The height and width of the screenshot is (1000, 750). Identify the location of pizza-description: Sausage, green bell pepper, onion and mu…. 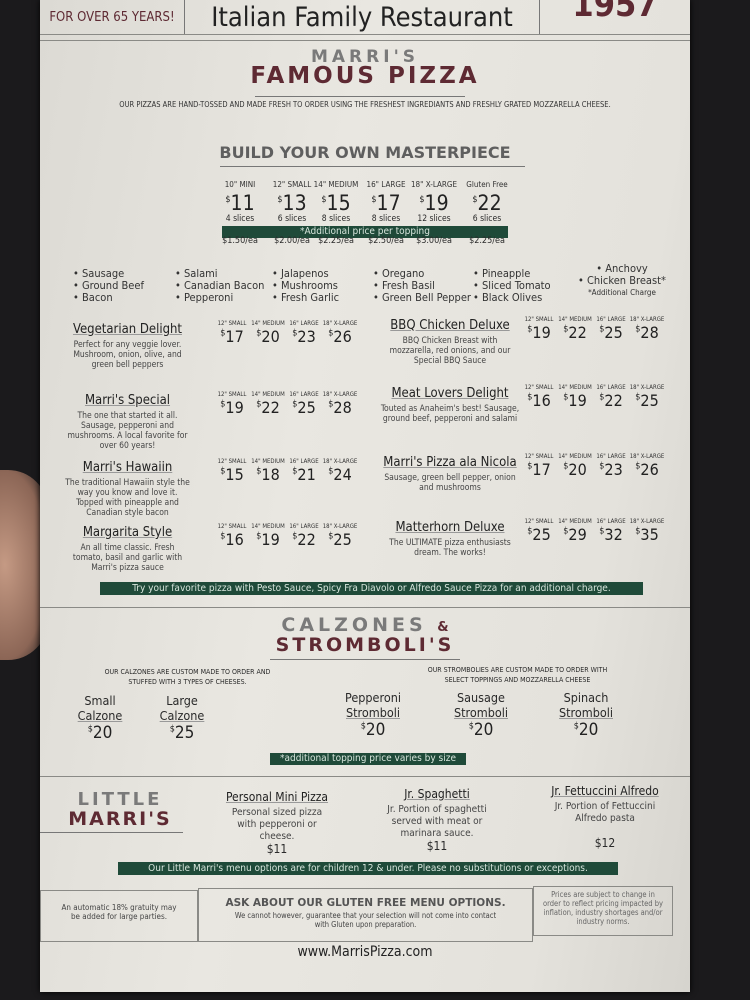
(450, 483).